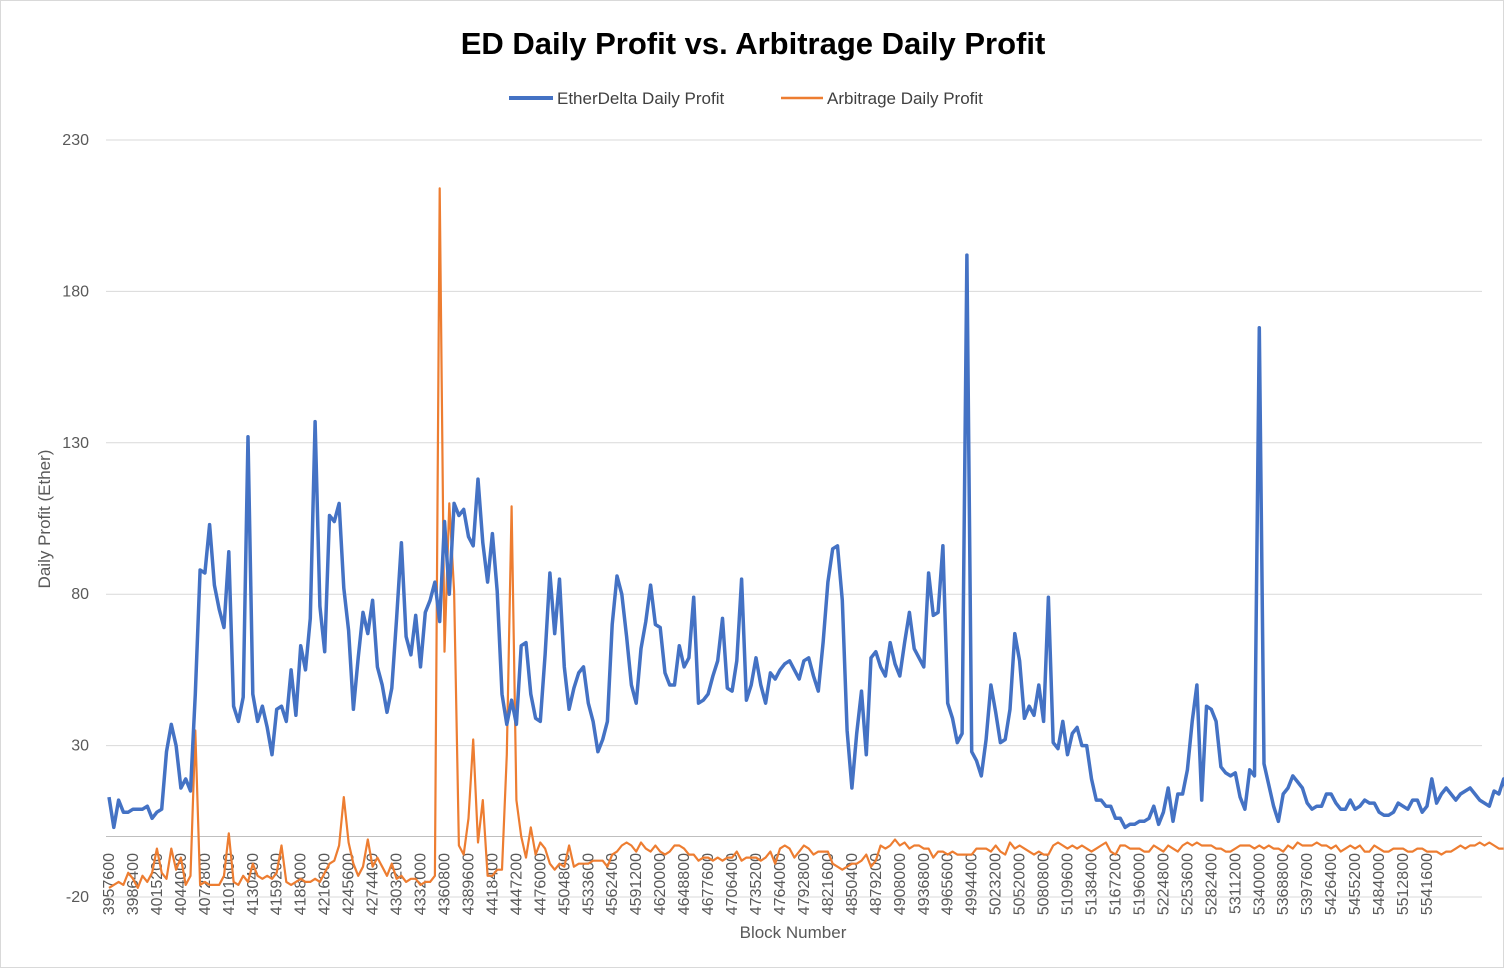 This screenshot has width=1504, height=969. Describe the element at coordinates (1020, 884) in the screenshot. I see `x-tick-label: 5052000` at that location.